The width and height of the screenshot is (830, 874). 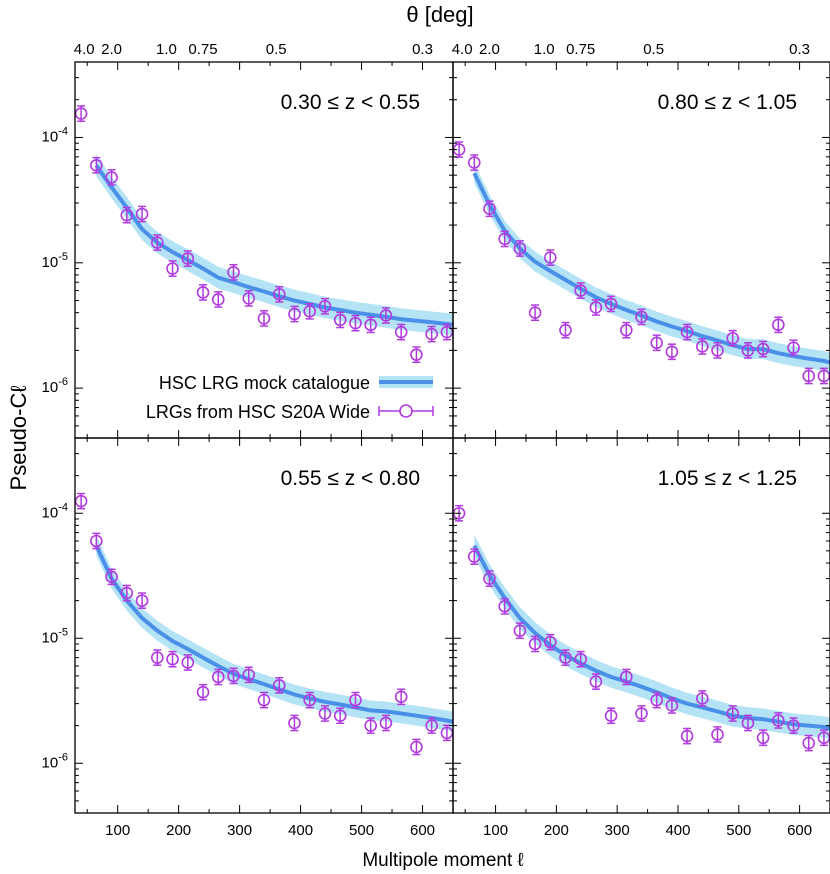 I want to click on x-tick-label: 400, so click(x=300, y=830).